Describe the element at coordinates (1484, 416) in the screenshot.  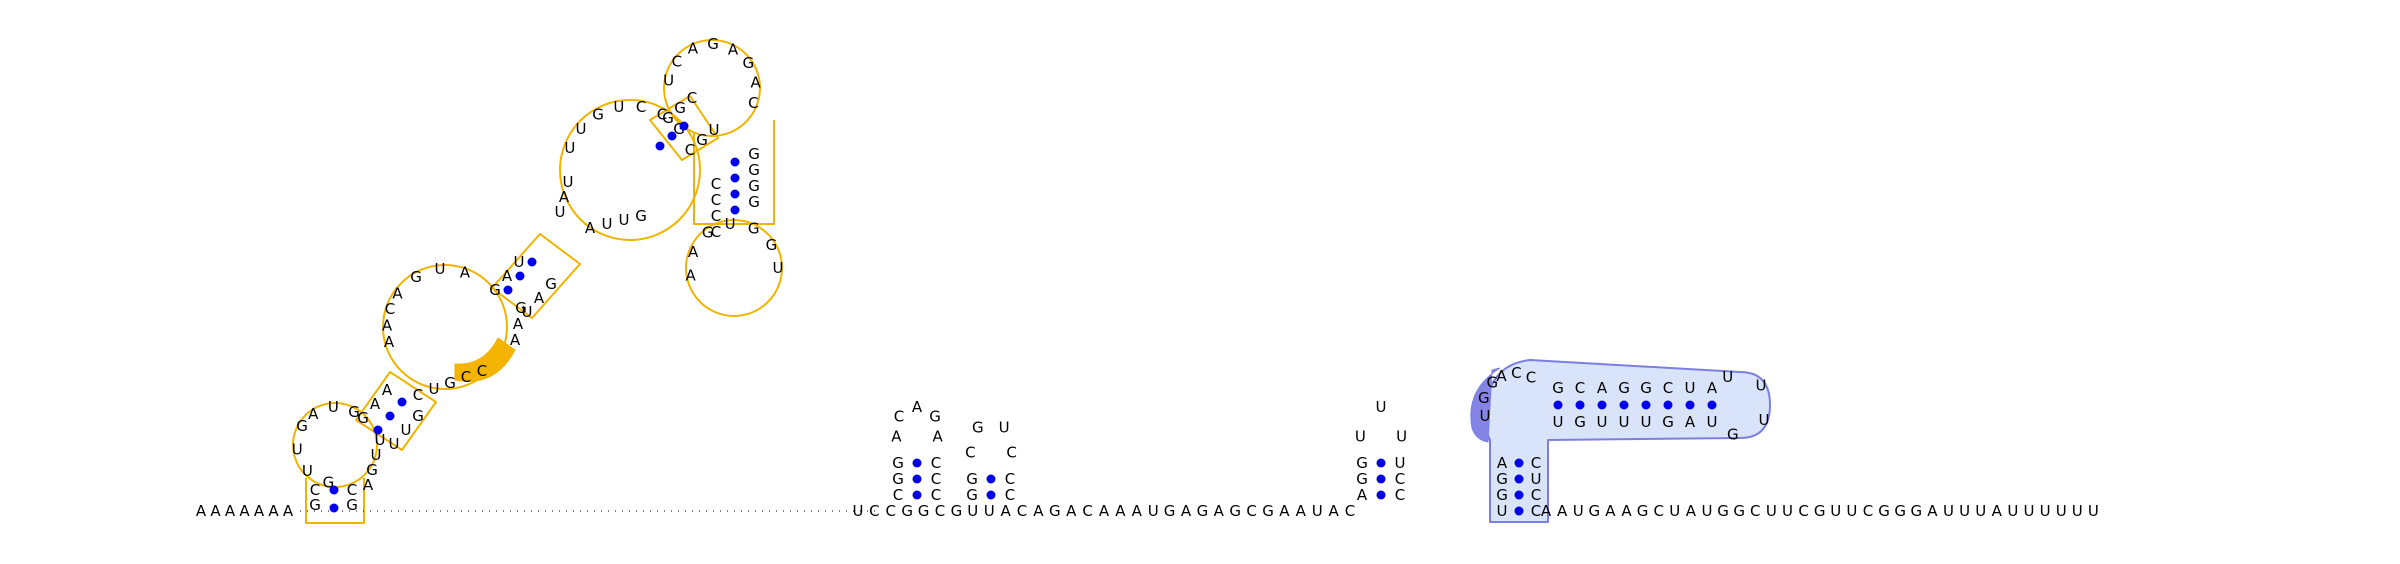
I see `highlight-nucleotide: U` at that location.